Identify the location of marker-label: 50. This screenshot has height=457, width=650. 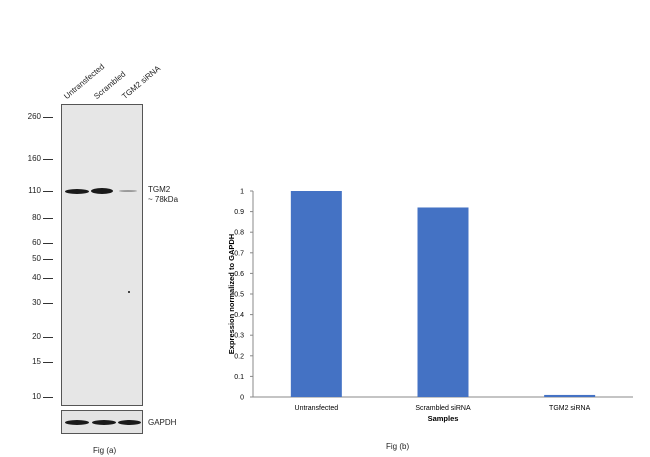
(36, 258).